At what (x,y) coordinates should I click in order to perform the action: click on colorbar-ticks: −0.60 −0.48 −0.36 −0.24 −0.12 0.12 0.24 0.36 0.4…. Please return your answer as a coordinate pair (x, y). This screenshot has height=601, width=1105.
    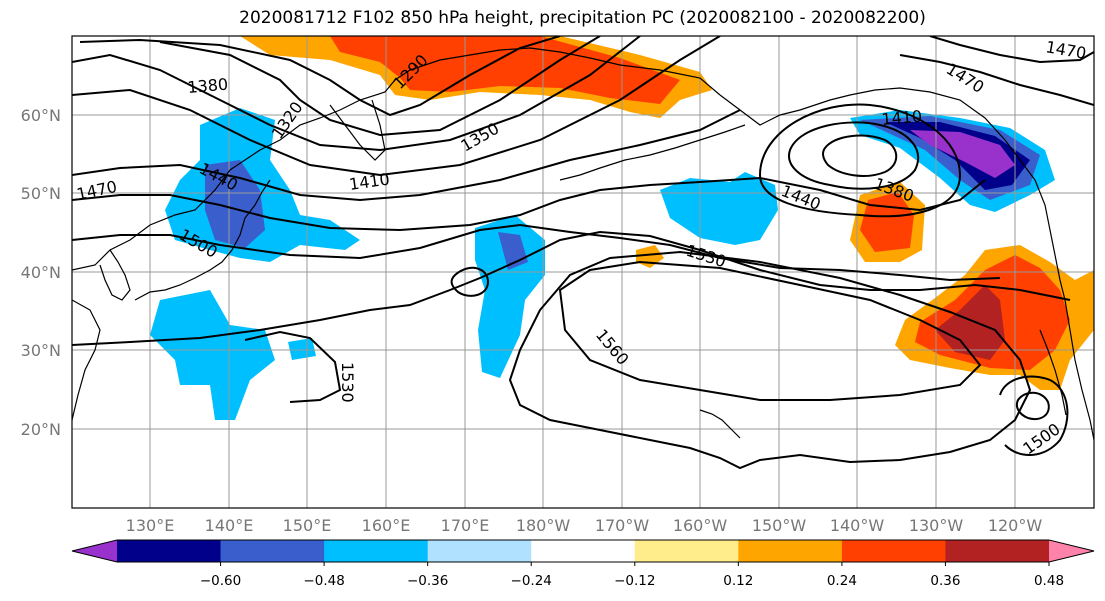
    Looking at the image, I should click on (632, 575).